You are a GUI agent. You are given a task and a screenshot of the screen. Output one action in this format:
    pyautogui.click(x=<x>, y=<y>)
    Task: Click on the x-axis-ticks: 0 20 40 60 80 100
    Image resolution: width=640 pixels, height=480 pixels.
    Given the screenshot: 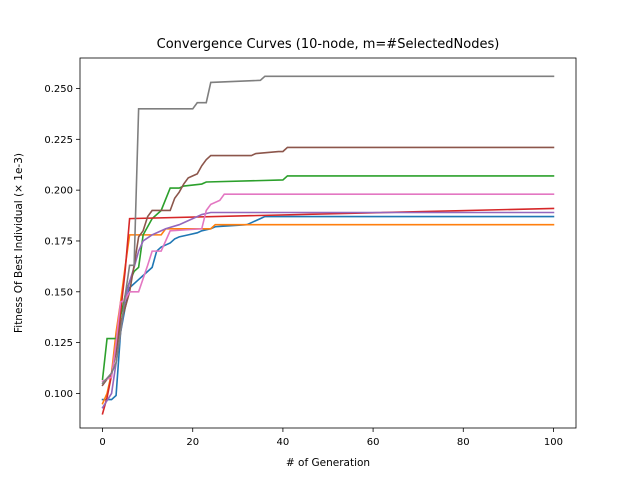 What is the action you would take?
    pyautogui.click(x=331, y=438)
    